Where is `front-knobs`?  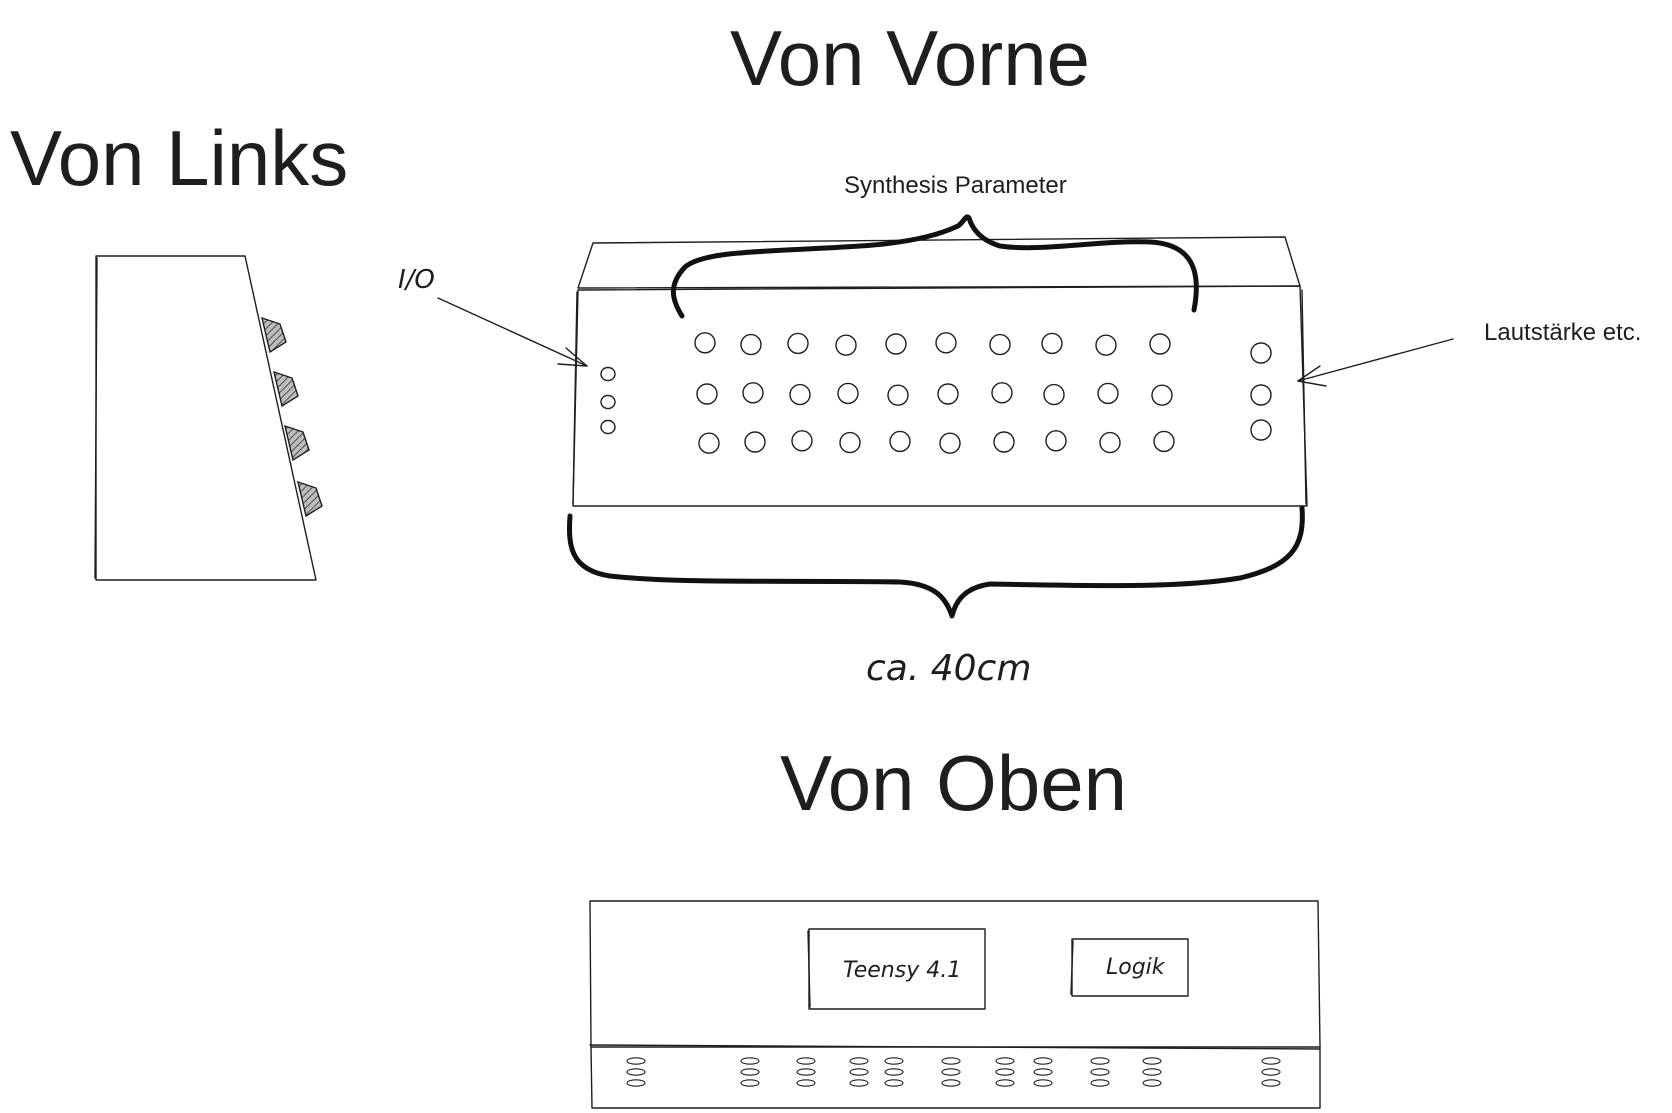
front-knobs is located at coordinates (936, 393).